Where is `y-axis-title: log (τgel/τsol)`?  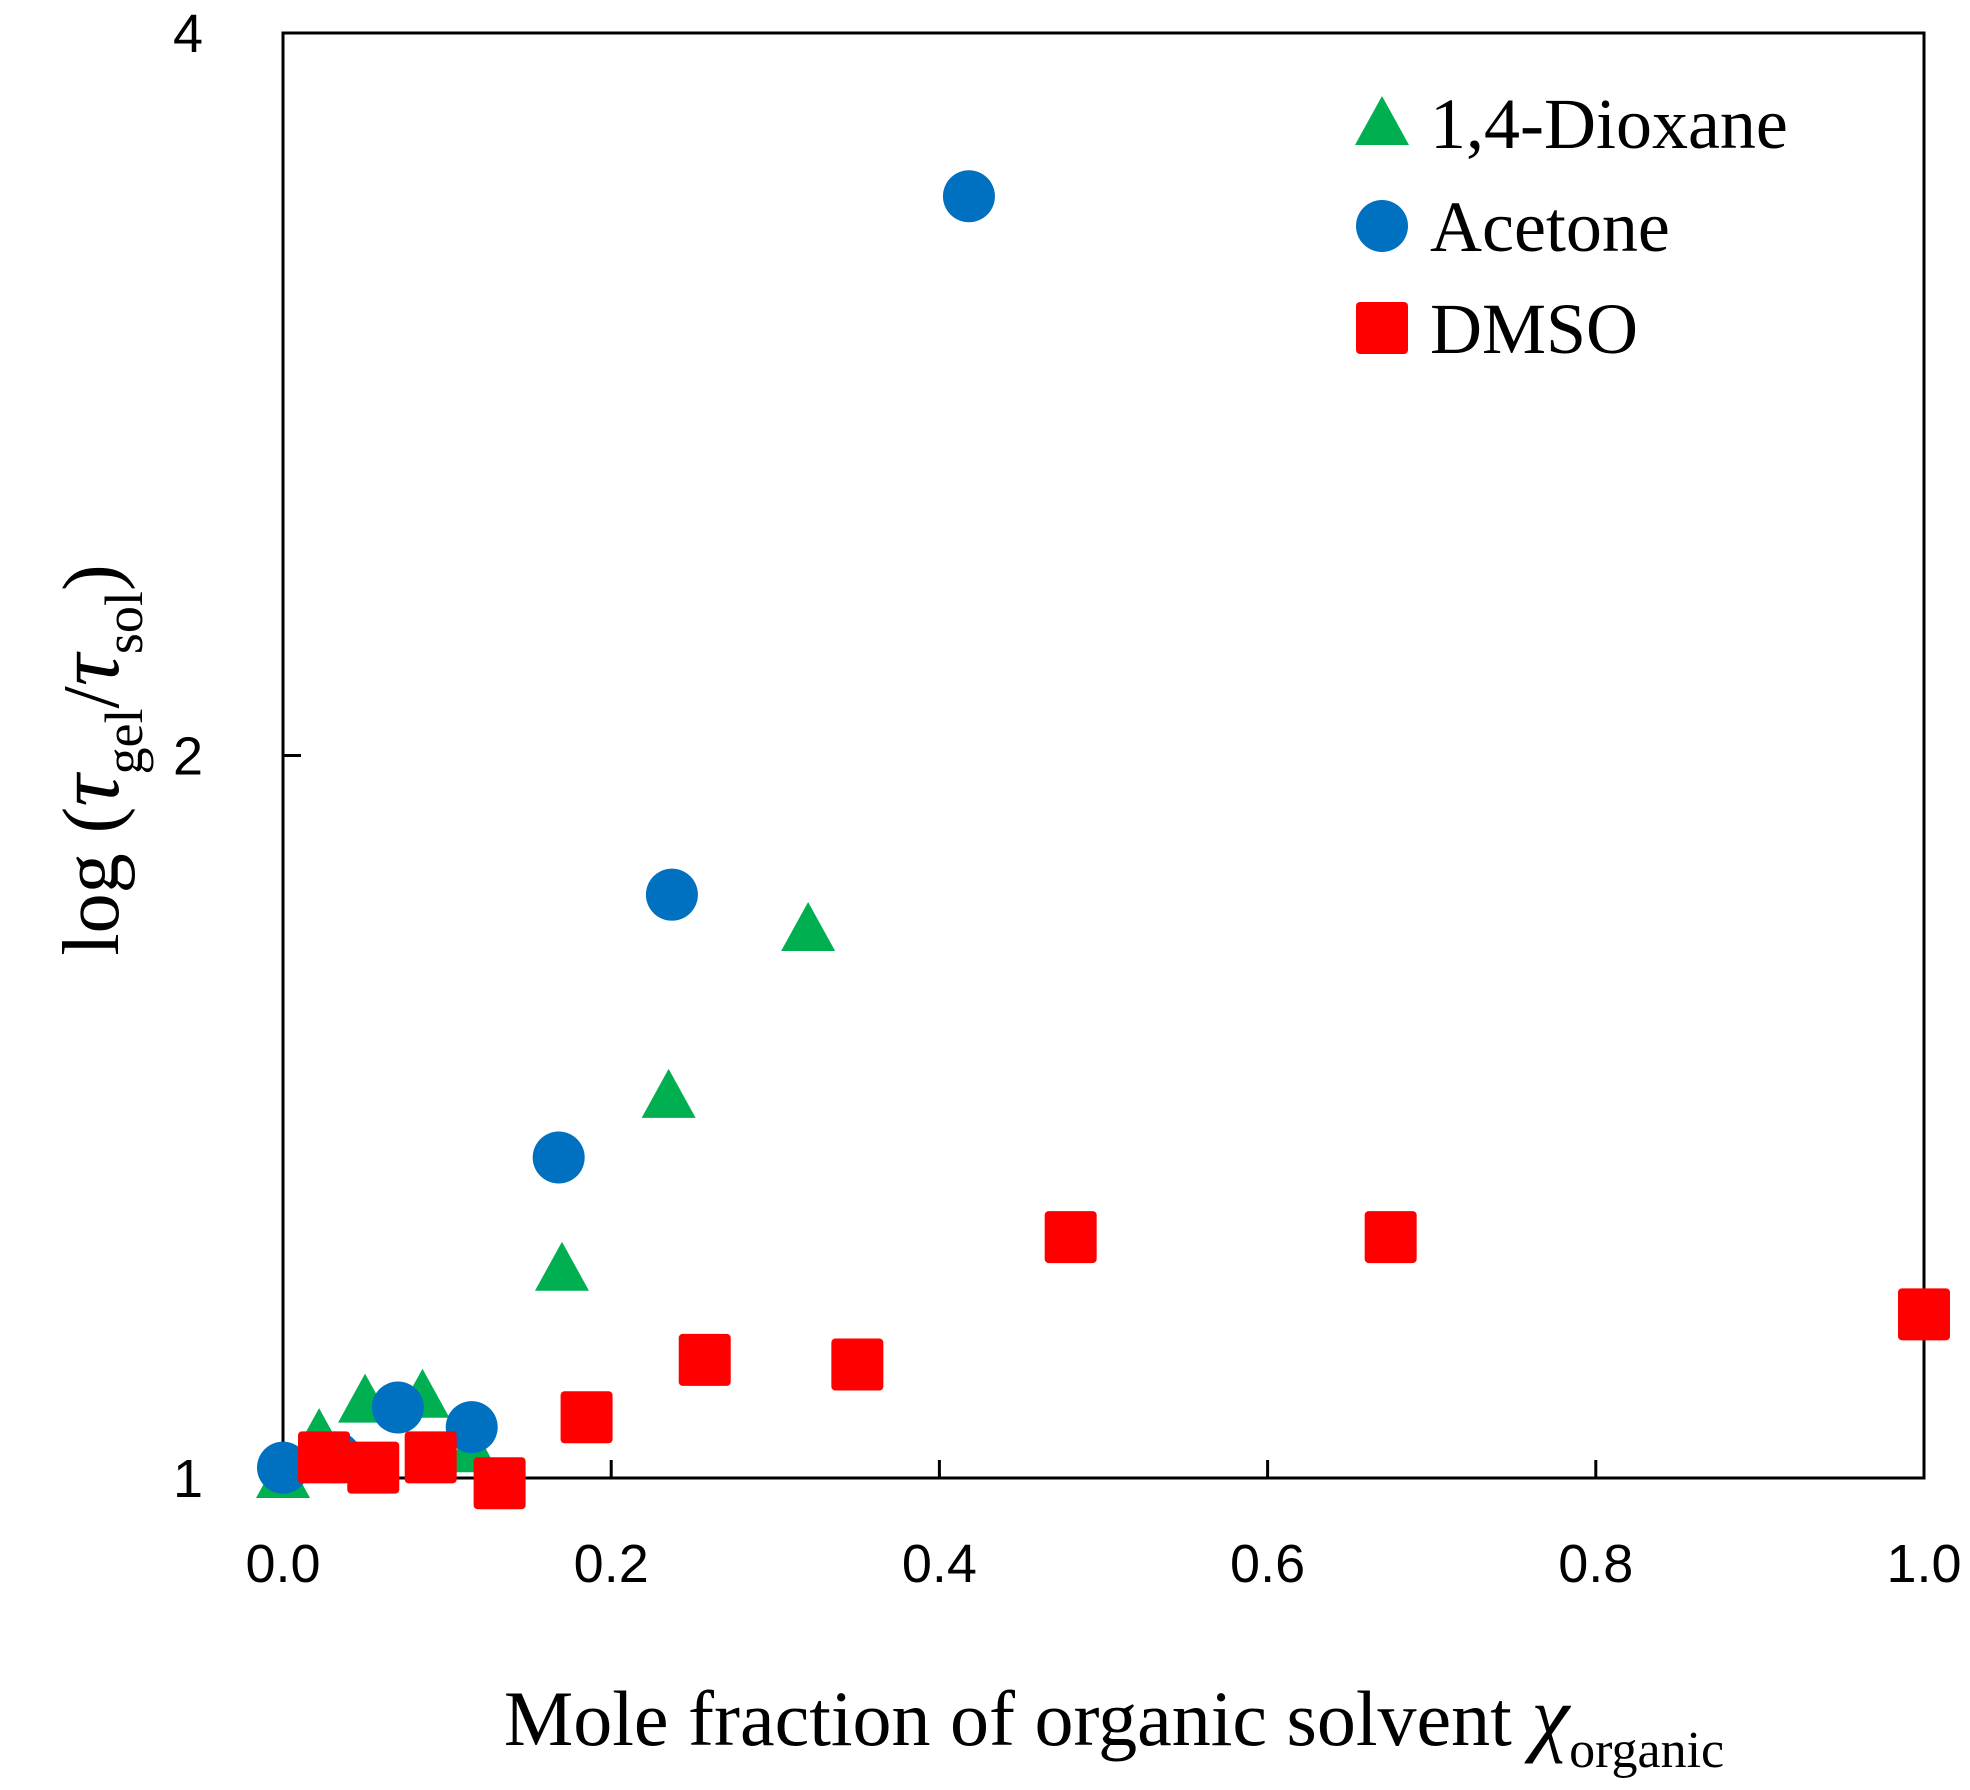 y-axis-title: log (τgel/τsol) is located at coordinates (96, 759).